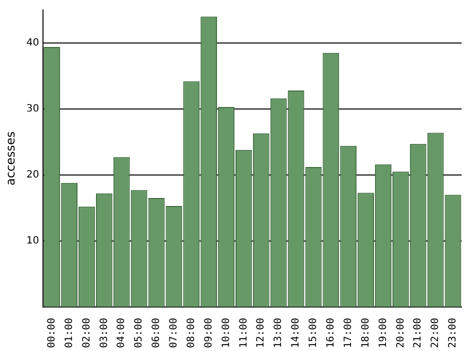  I want to click on y-tick-label: 40, so click(33, 43).